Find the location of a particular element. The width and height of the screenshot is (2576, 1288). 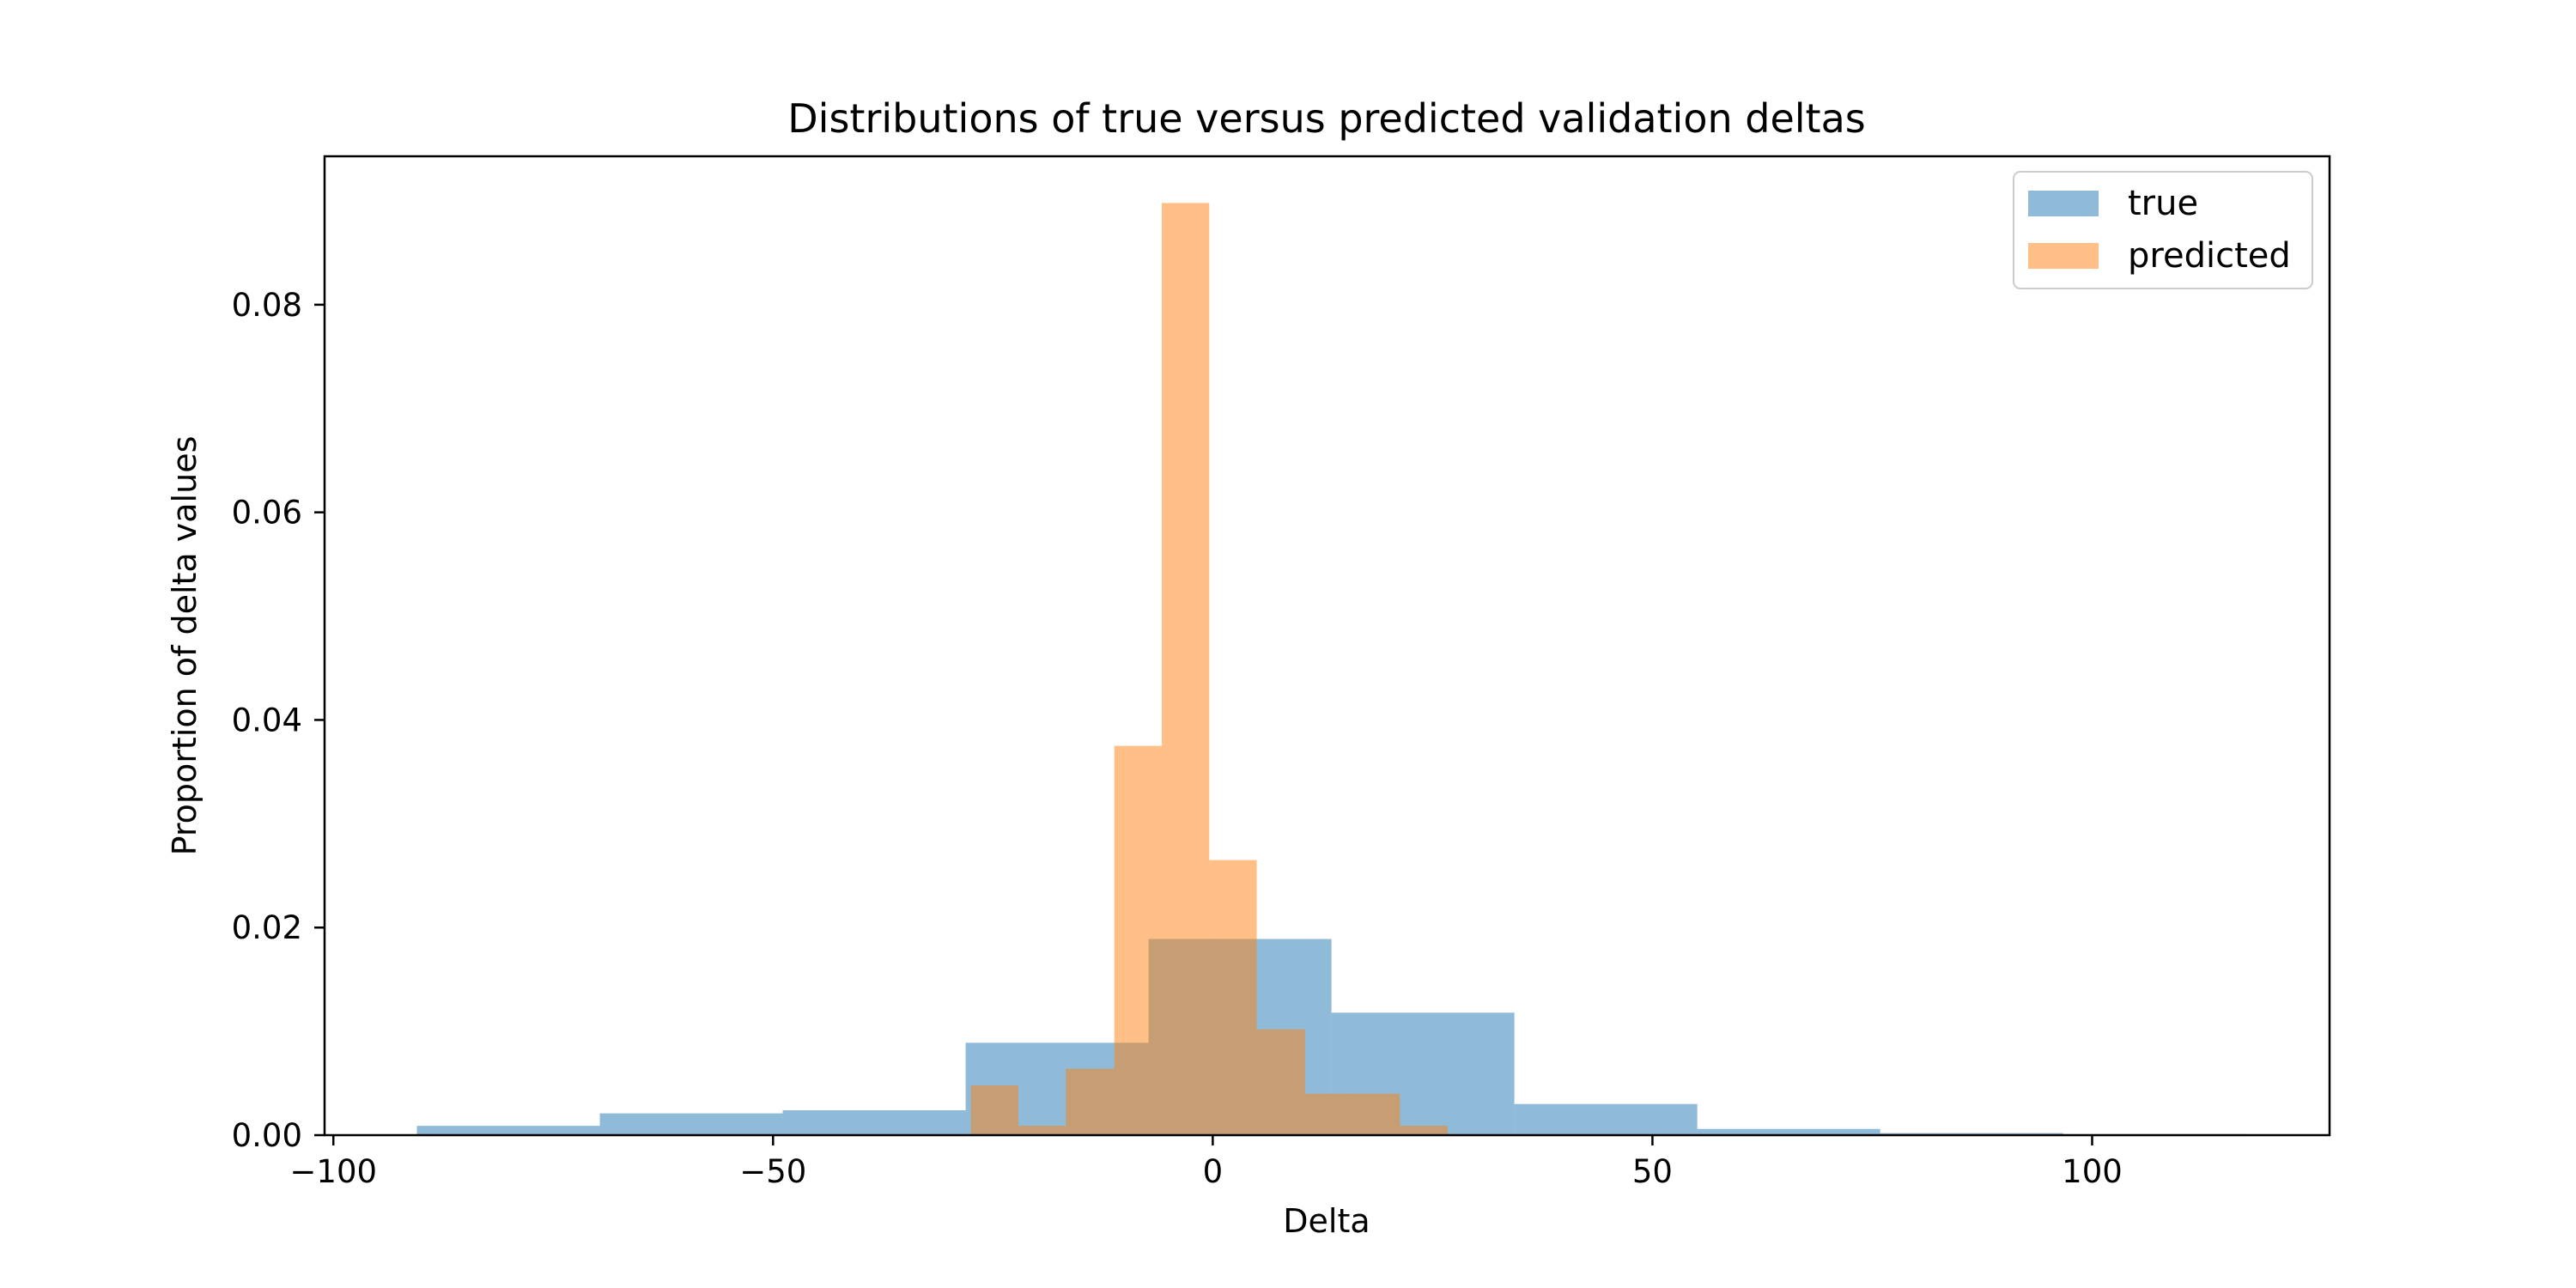

y-tick-label: 0.02 is located at coordinates (267, 928).